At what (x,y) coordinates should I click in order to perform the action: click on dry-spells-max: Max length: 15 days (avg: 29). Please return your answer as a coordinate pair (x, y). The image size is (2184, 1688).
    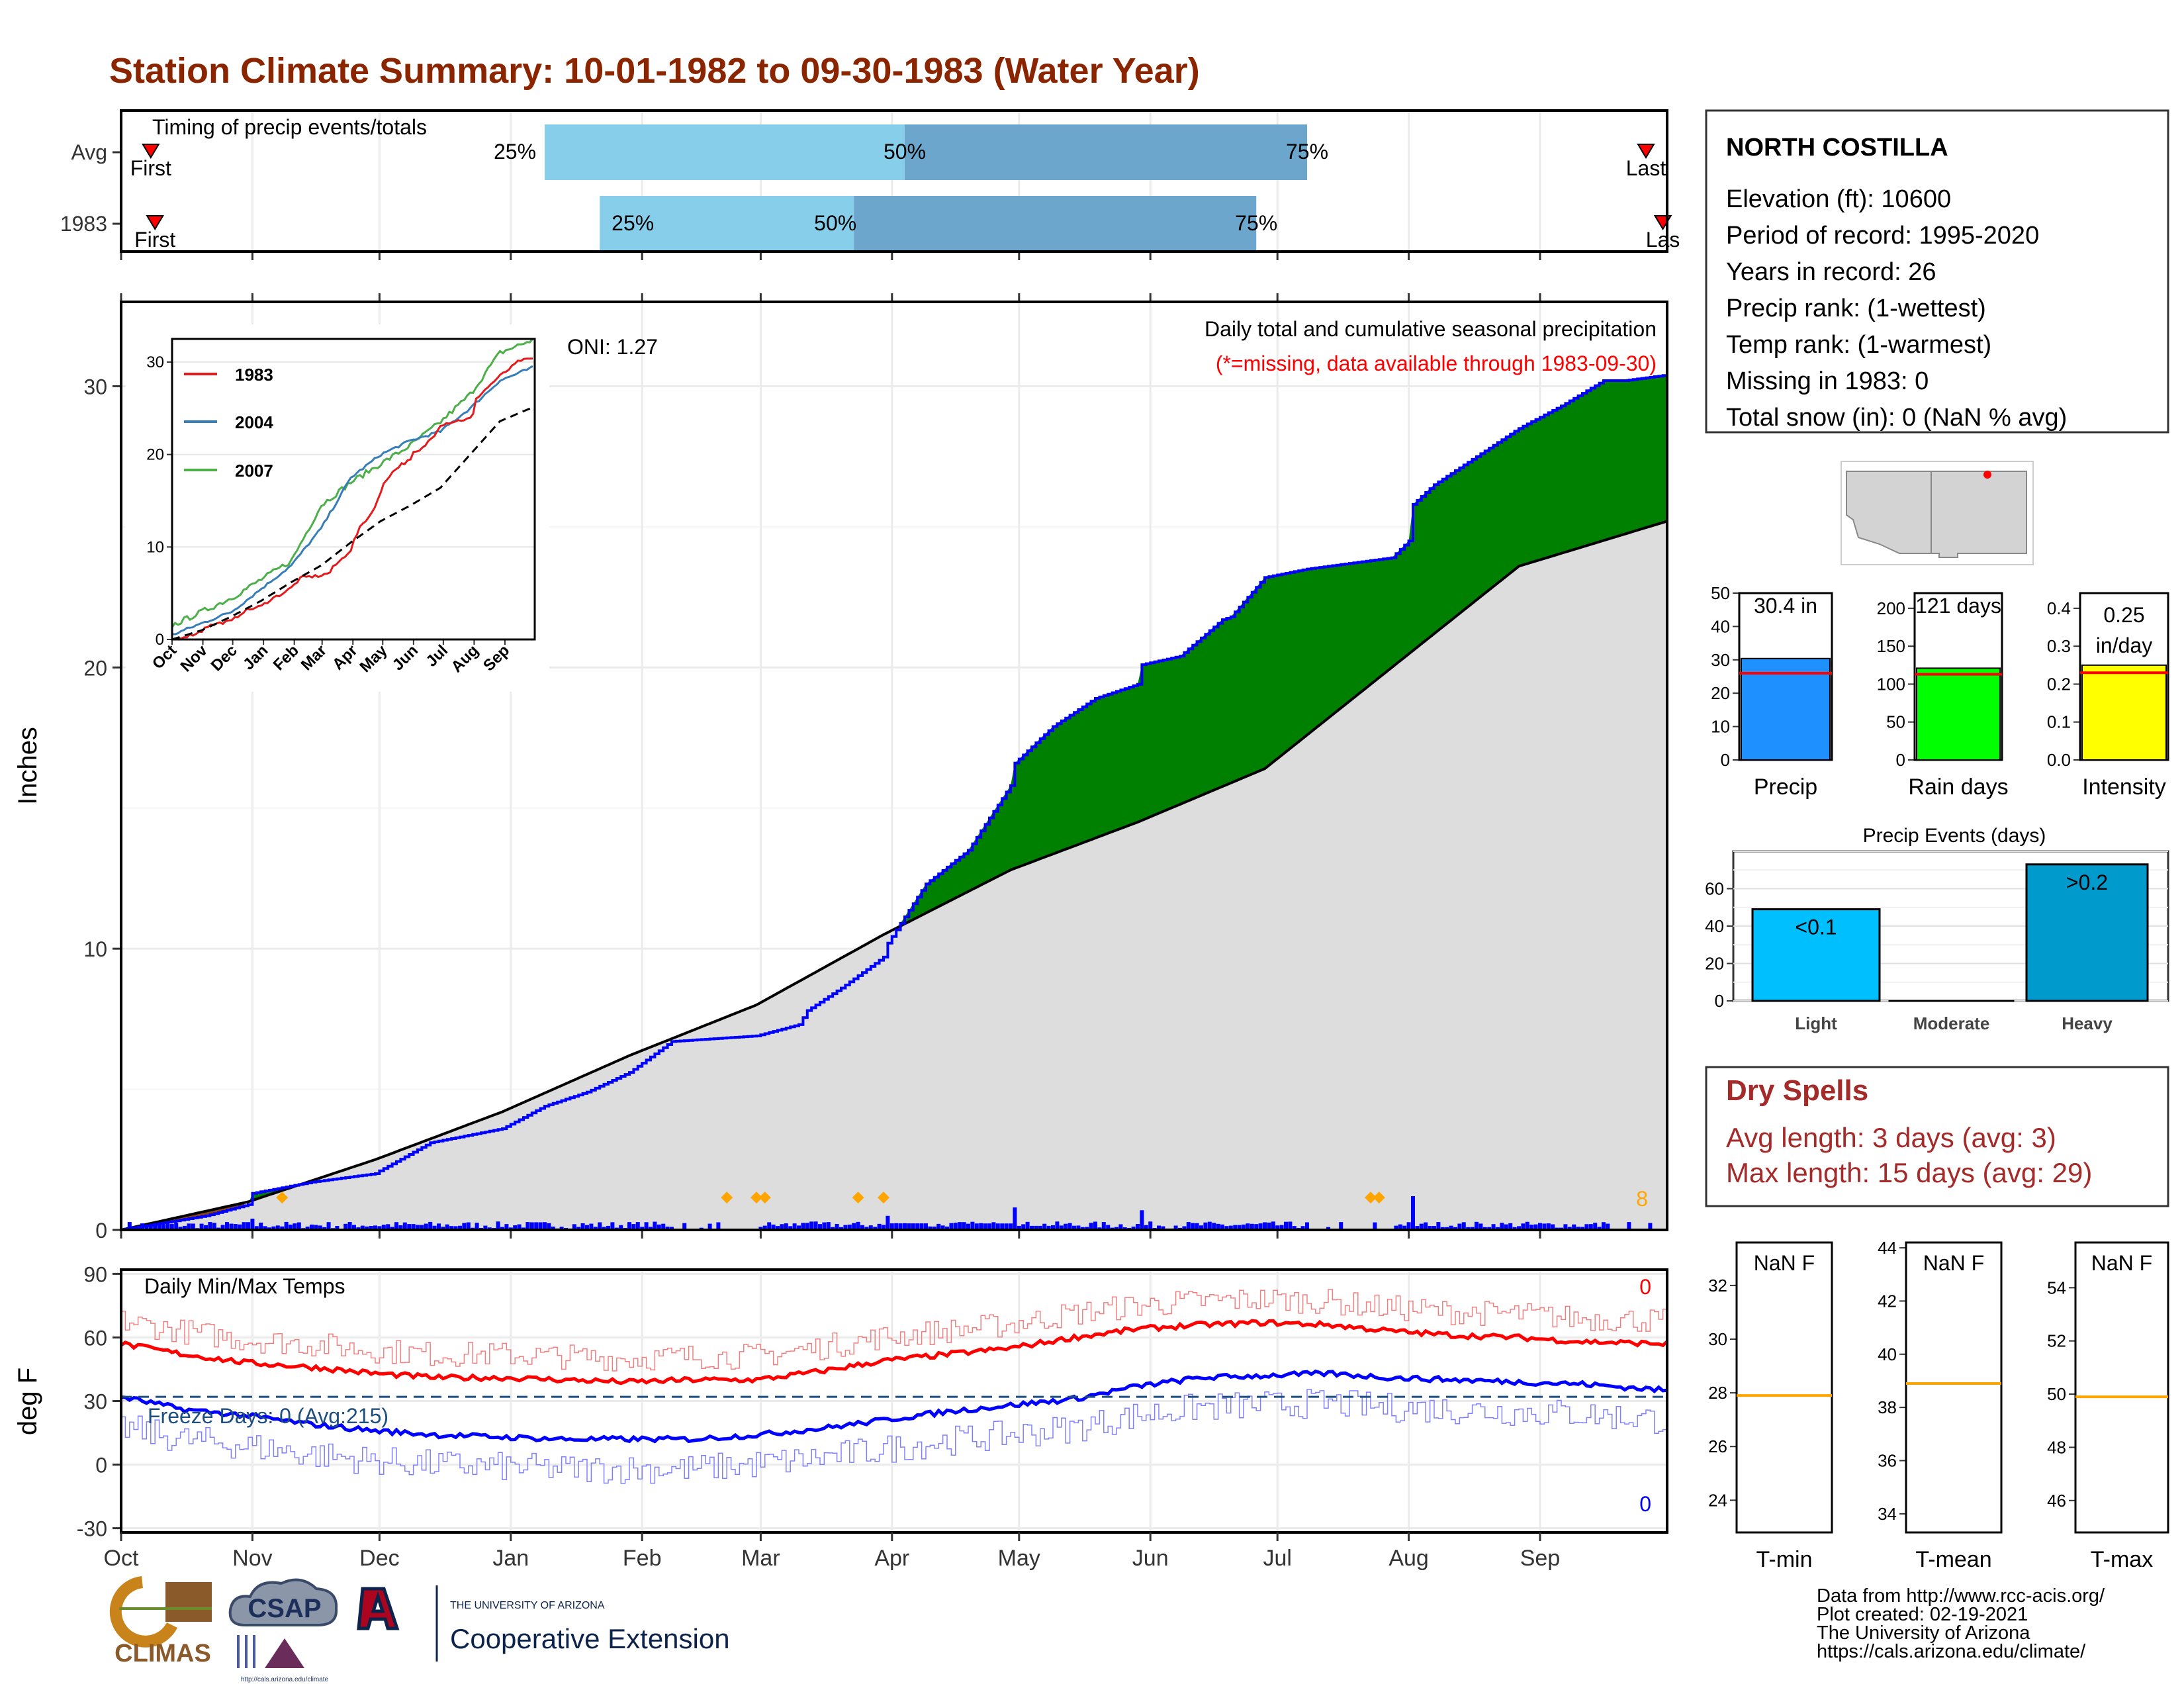
    Looking at the image, I should click on (1909, 1172).